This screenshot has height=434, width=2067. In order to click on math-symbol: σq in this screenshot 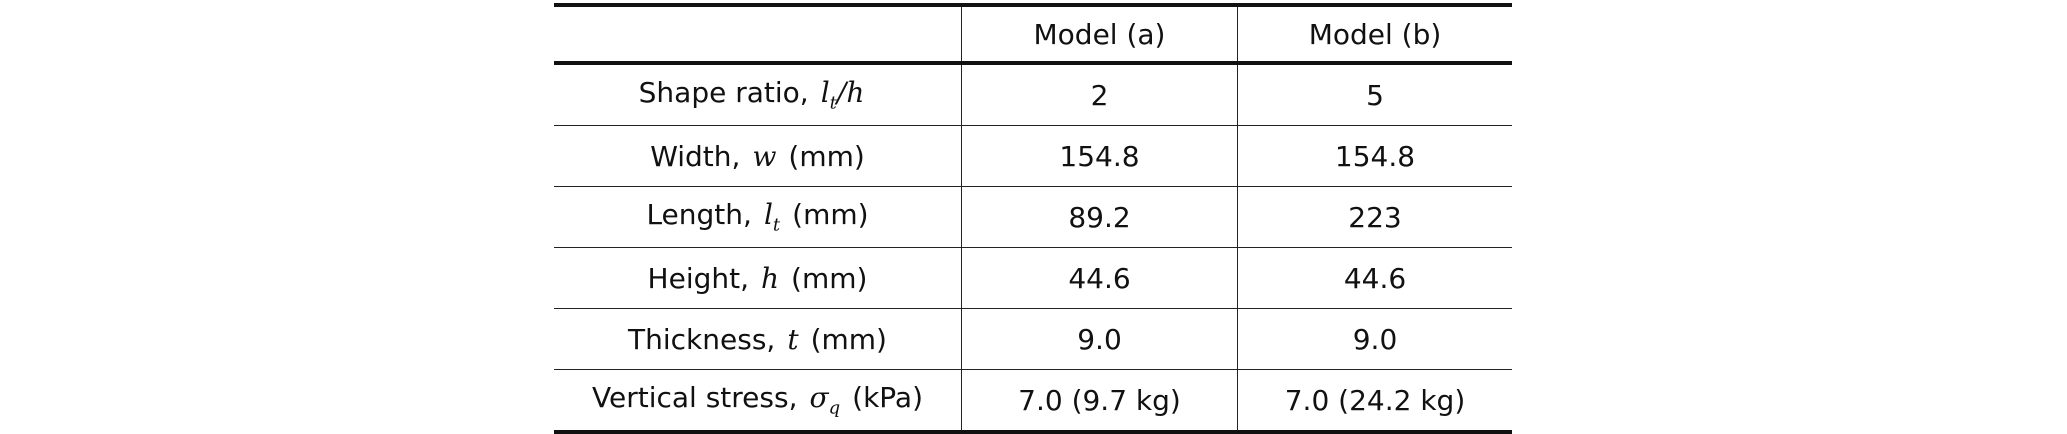, I will do `click(824, 400)`.